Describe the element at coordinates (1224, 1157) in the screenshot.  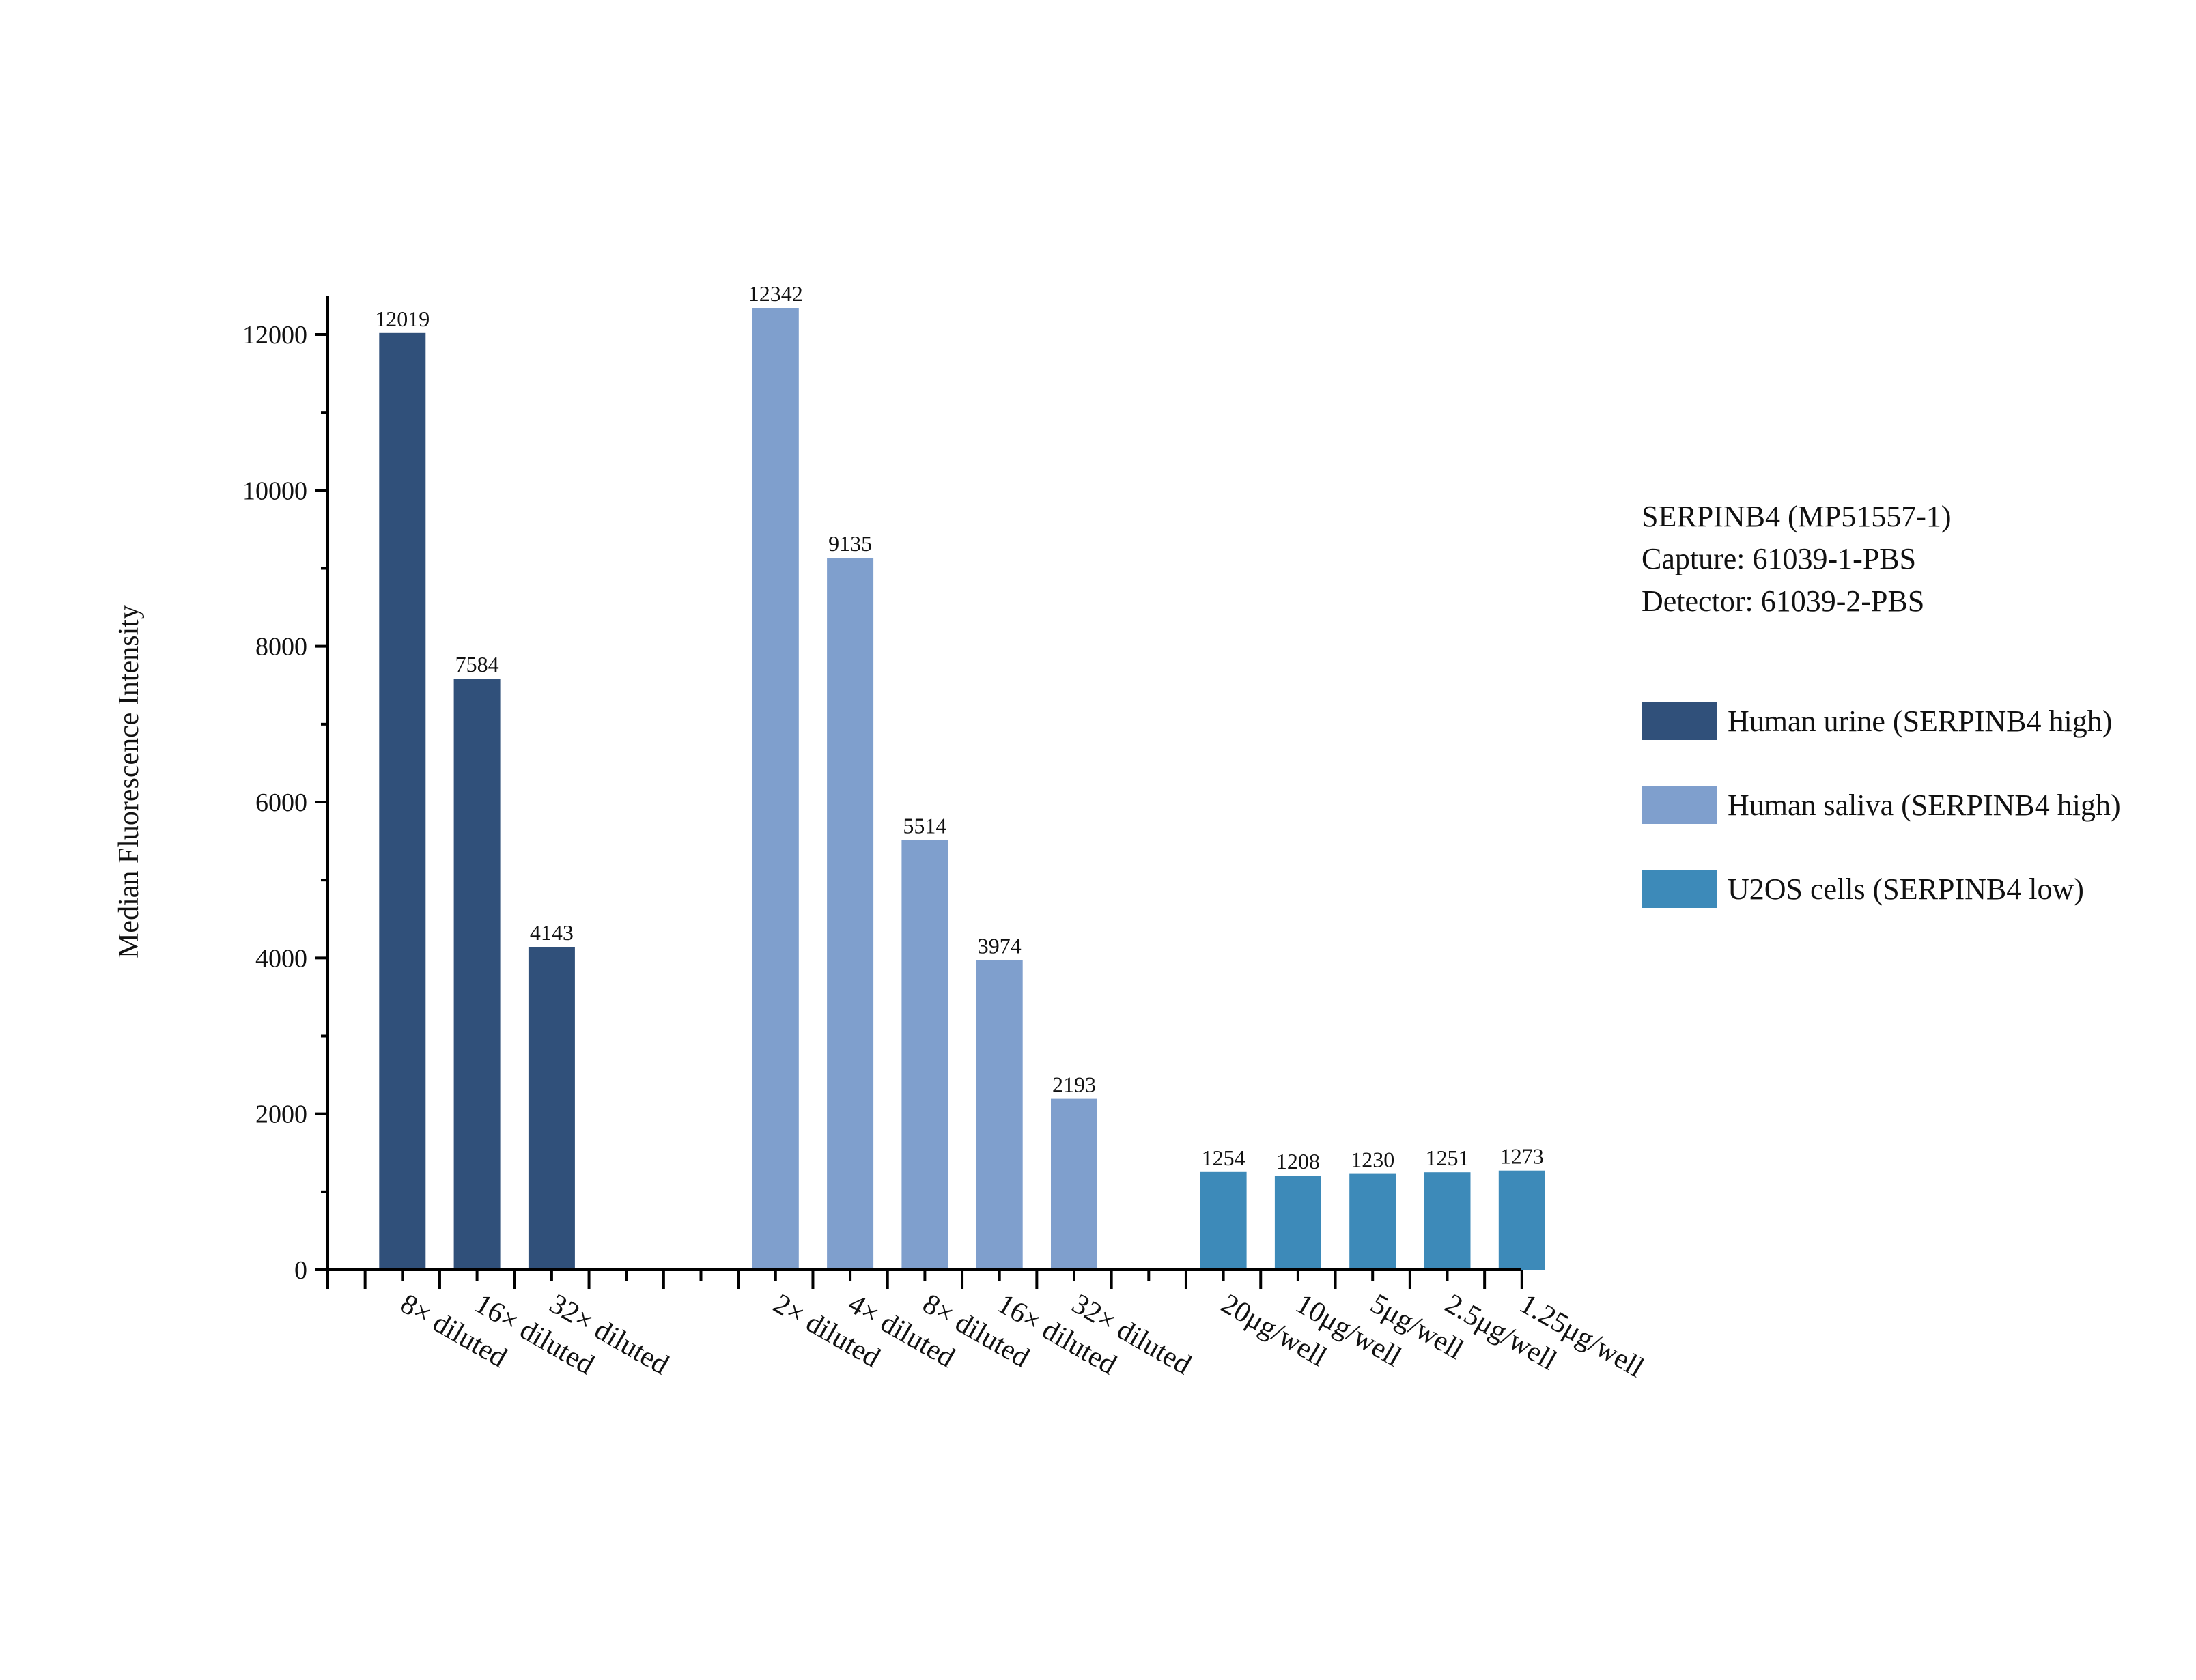
I see `value-label-s2-0: 1254` at that location.